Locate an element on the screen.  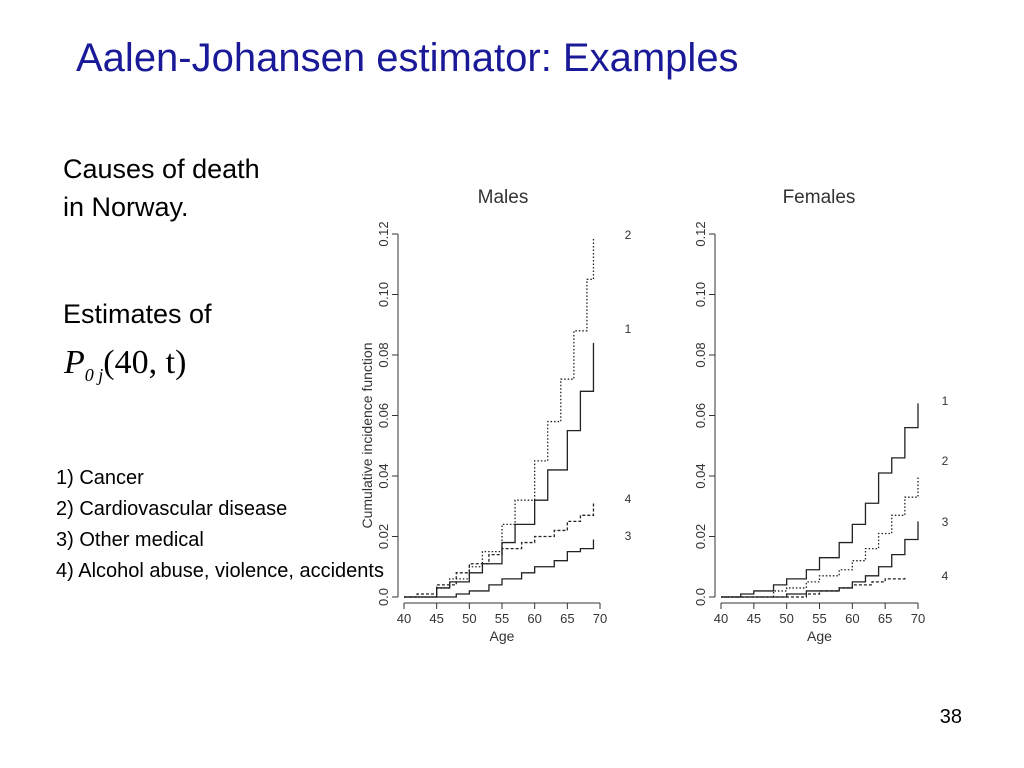
males-y-tick-label: 0.0 is located at coordinates (383, 597).